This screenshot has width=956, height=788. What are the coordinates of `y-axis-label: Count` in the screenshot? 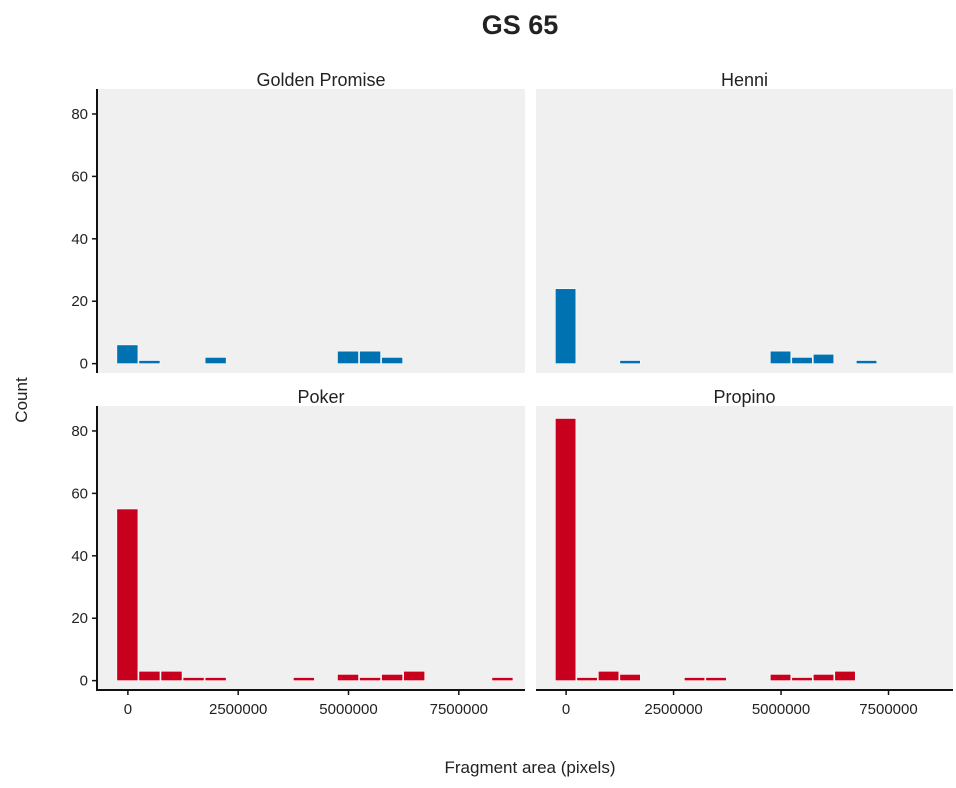 It's located at (21, 400).